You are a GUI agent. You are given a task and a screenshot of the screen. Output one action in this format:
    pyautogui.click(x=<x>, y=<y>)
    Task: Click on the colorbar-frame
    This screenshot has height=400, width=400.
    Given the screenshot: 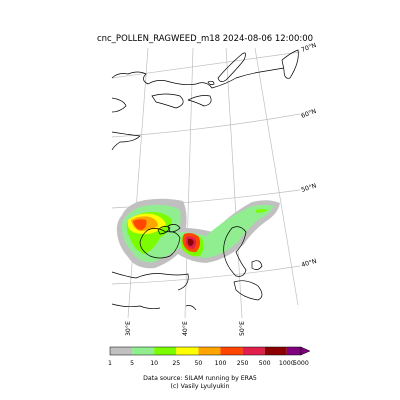 What is the action you would take?
    pyautogui.click(x=205, y=351)
    